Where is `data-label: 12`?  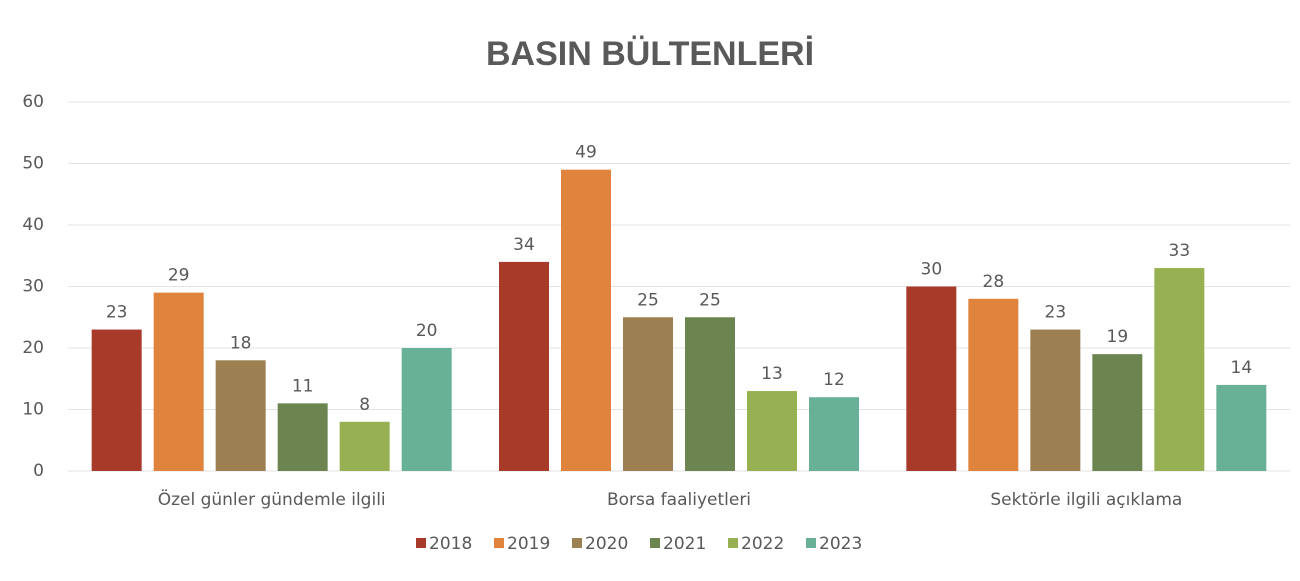 data-label: 12 is located at coordinates (834, 380).